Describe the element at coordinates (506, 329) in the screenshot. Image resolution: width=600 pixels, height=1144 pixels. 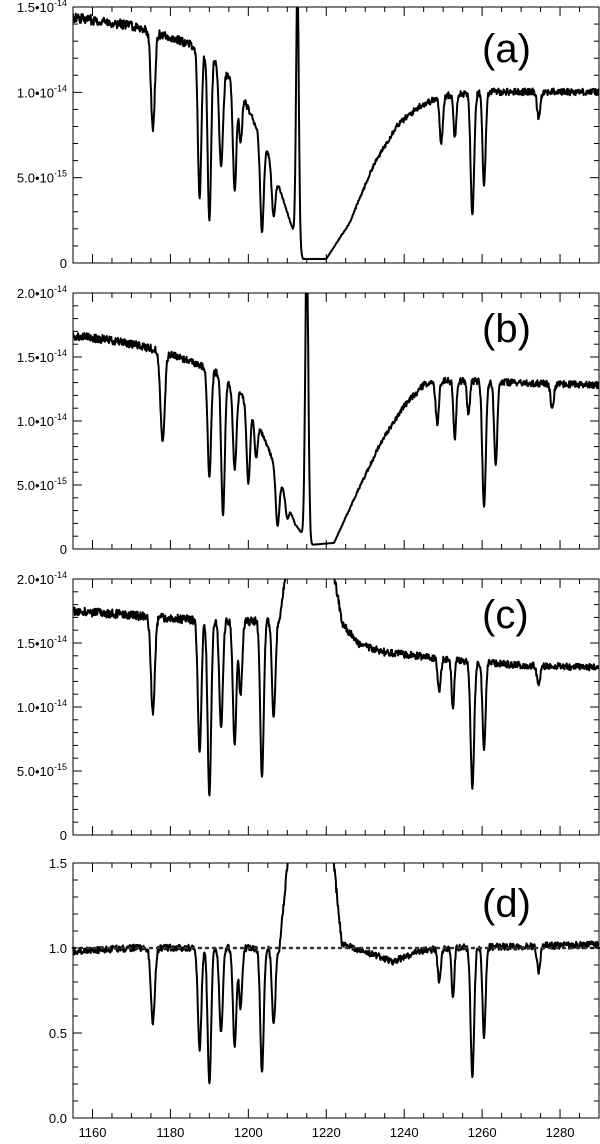
I see `panel-label: (b)` at that location.